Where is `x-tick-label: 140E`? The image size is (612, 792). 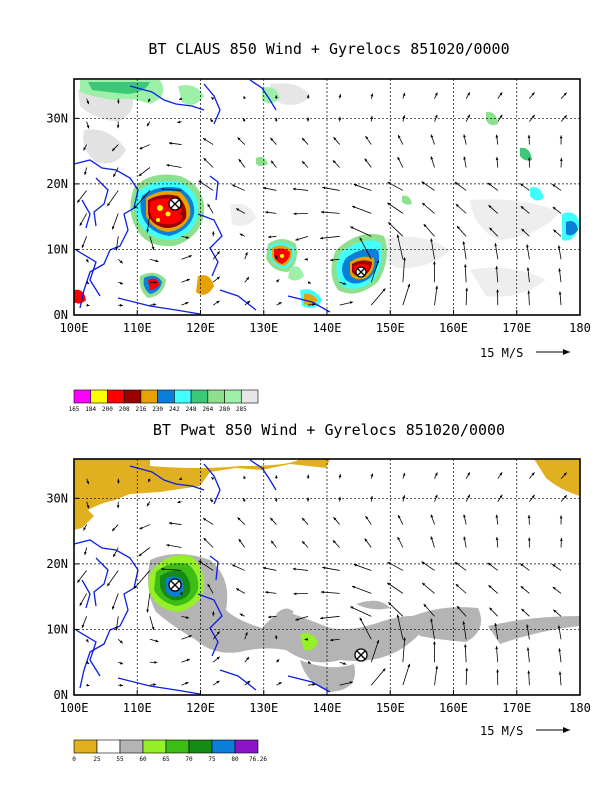 x-tick-label: 140E is located at coordinates (327, 328).